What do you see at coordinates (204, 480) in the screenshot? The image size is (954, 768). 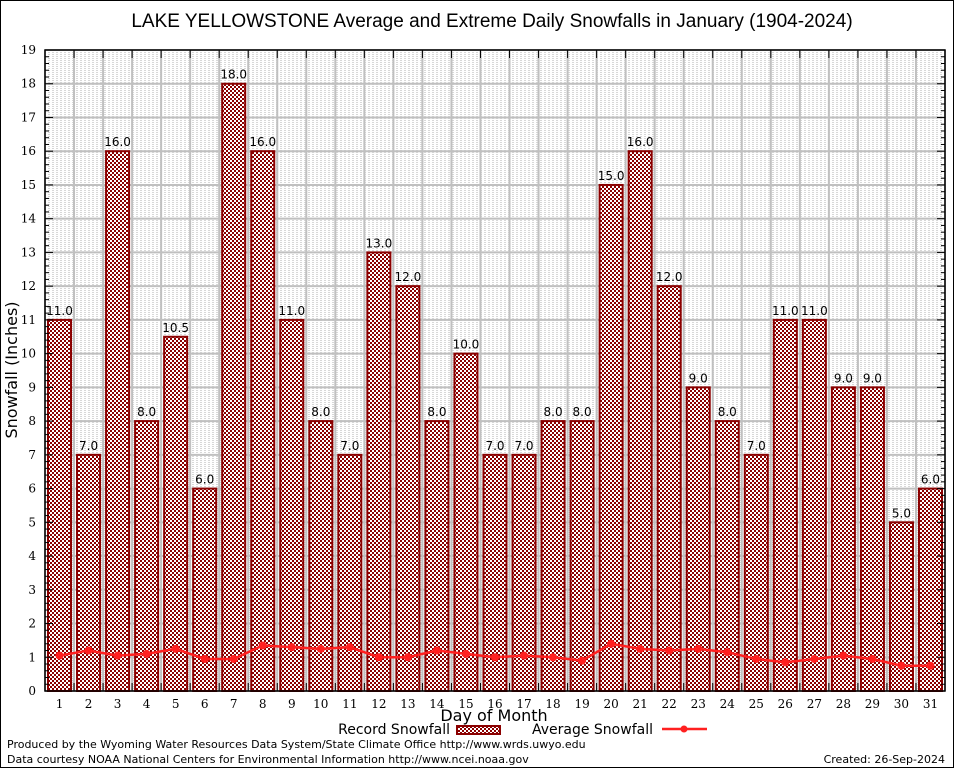 I see `bar-label-day-6: 6.0` at bounding box center [204, 480].